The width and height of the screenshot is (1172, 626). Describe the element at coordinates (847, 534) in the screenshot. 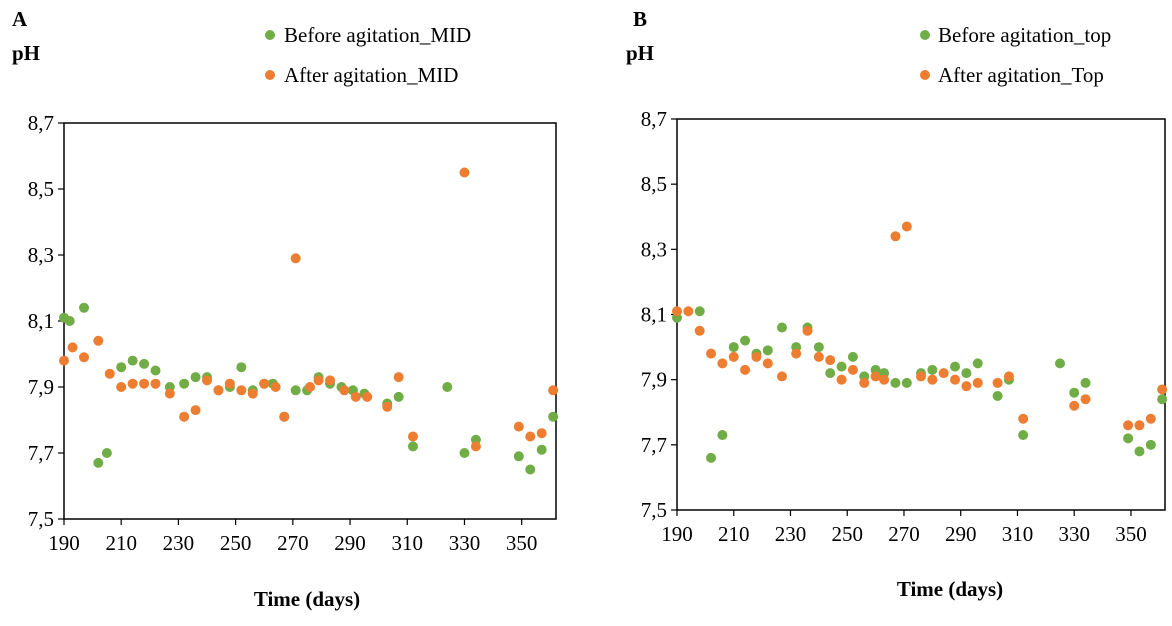

I see `x-tick-label-b: 250` at that location.